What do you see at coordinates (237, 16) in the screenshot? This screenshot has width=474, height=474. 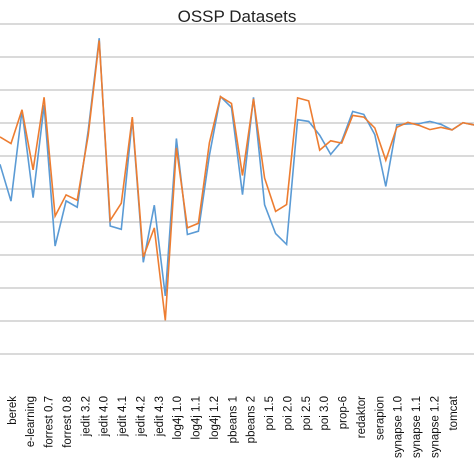 I see `chart-title: OSSP Datasets` at bounding box center [237, 16].